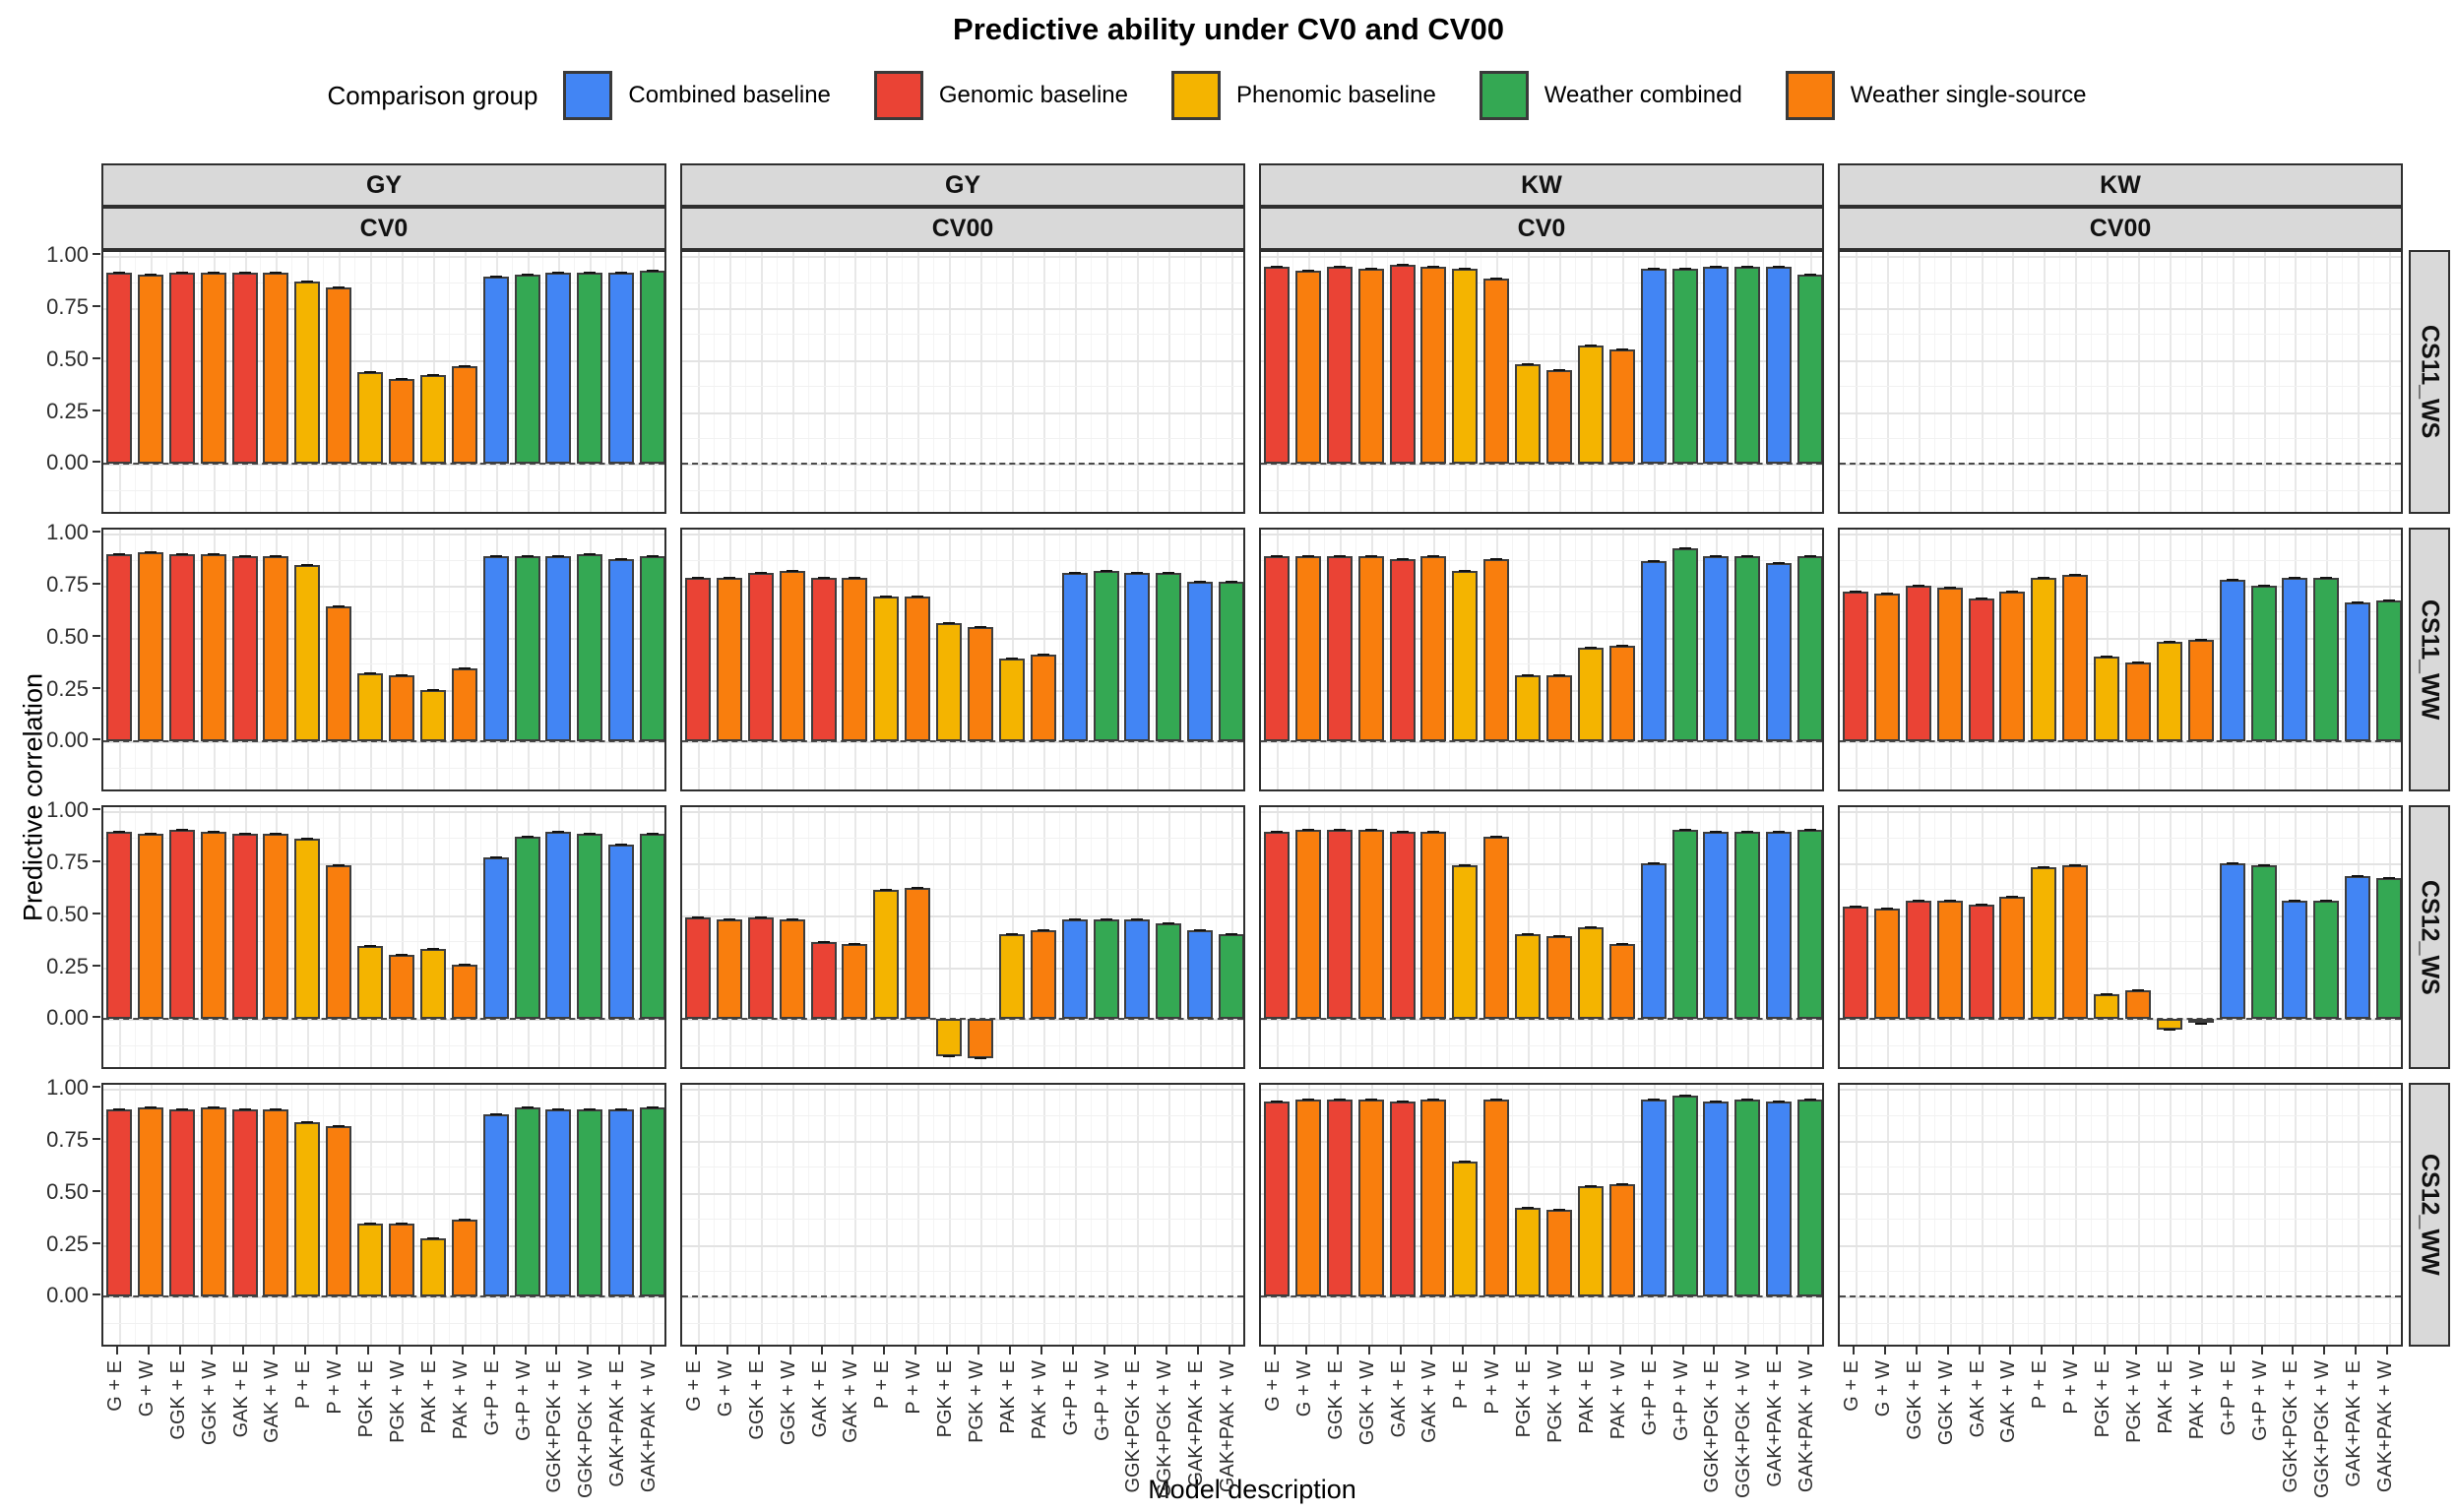  Describe the element at coordinates (2071, 1387) in the screenshot. I see `x-tick-label-text: P + W` at that location.